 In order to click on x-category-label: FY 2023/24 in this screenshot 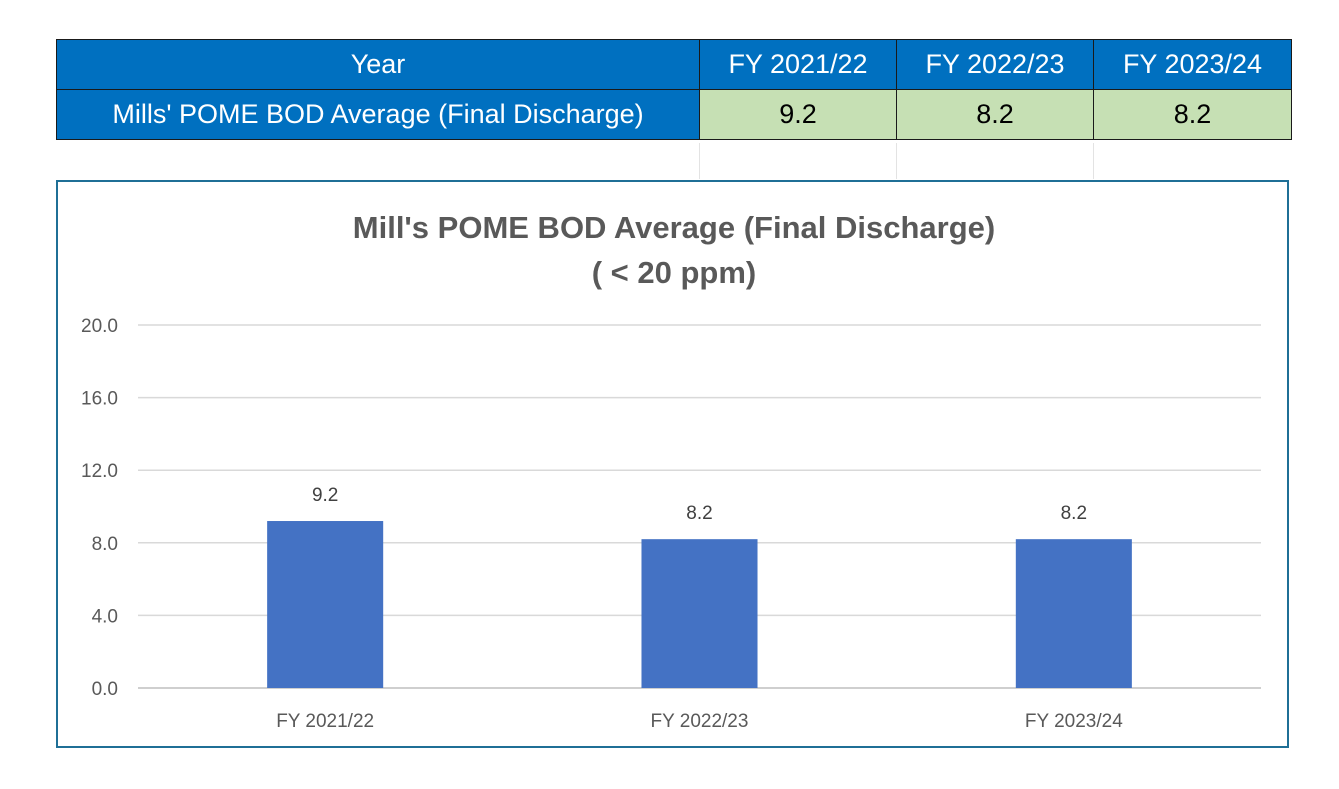, I will do `click(1074, 721)`.